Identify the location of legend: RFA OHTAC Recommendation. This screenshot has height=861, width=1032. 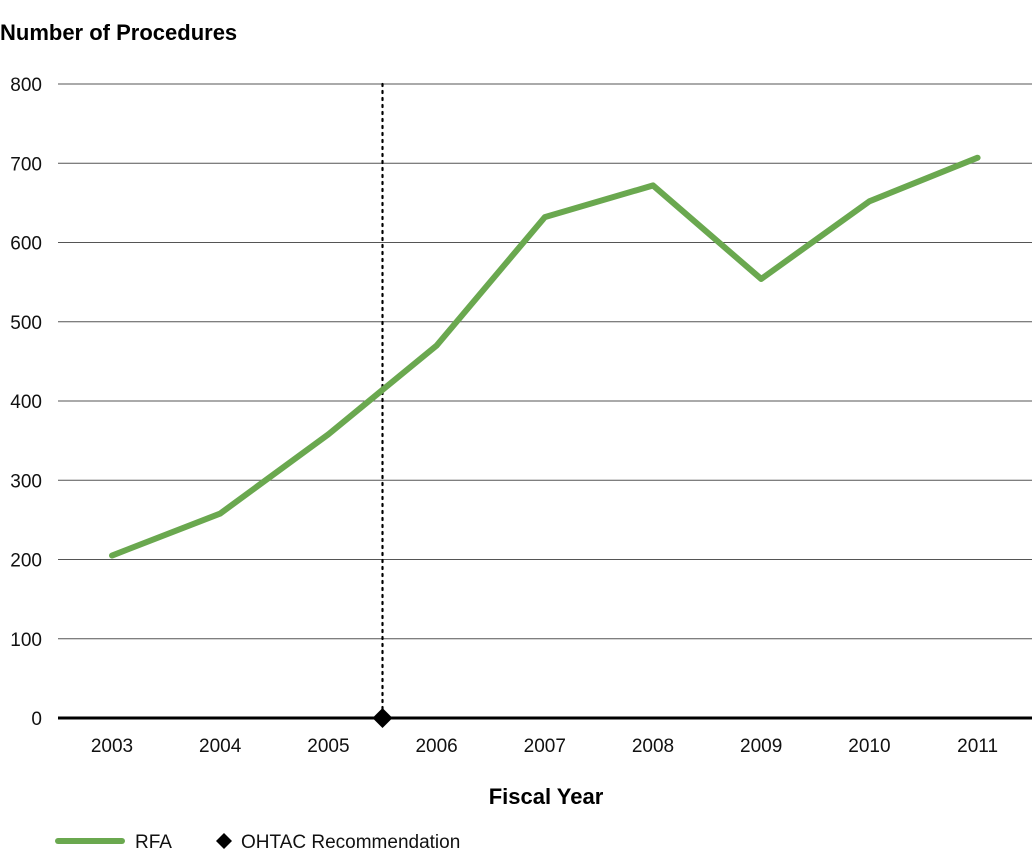
(257, 842).